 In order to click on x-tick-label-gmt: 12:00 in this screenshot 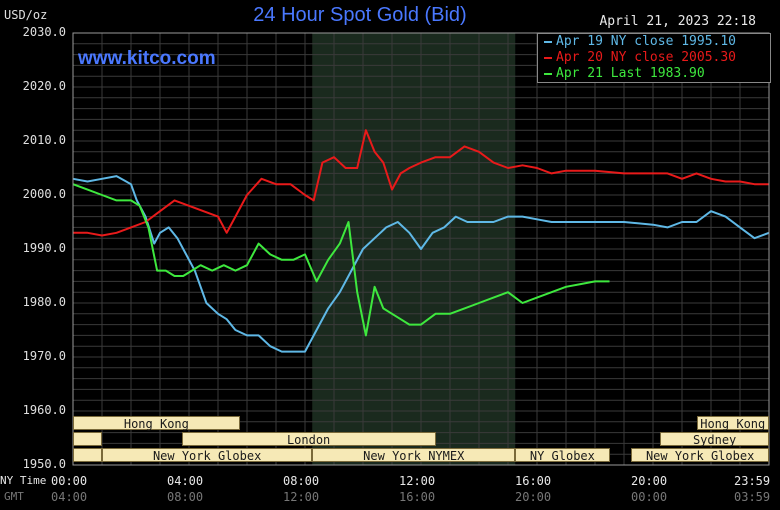, I will do `click(301, 497)`.